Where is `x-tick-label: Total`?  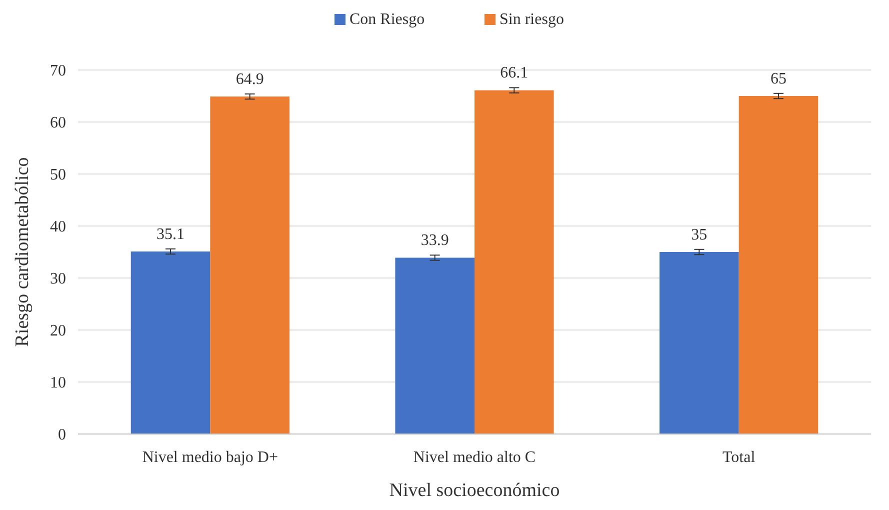
x-tick-label: Total is located at coordinates (739, 457).